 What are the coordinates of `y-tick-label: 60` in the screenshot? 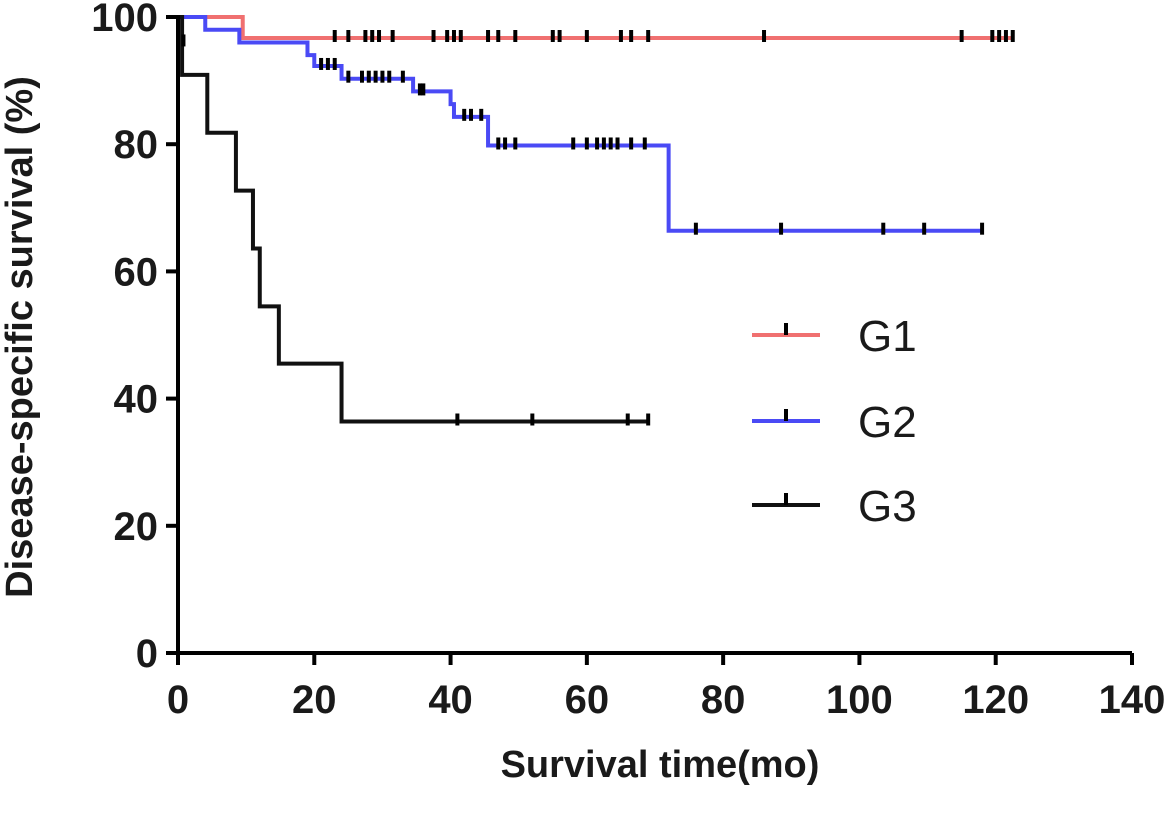 It's located at (136, 272).